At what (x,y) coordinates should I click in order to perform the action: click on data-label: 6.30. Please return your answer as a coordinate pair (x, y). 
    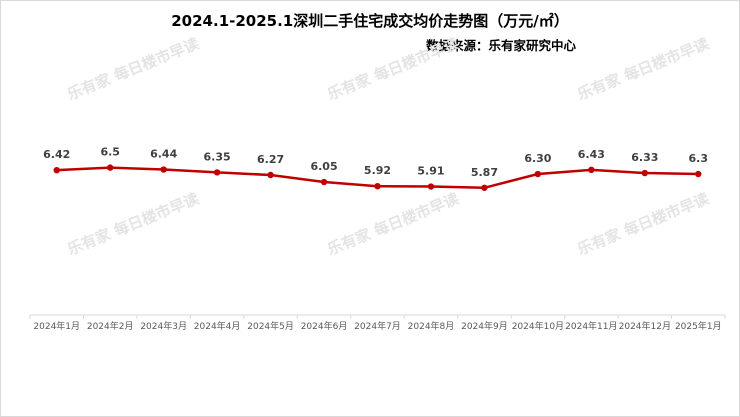
    Looking at the image, I should click on (537, 158).